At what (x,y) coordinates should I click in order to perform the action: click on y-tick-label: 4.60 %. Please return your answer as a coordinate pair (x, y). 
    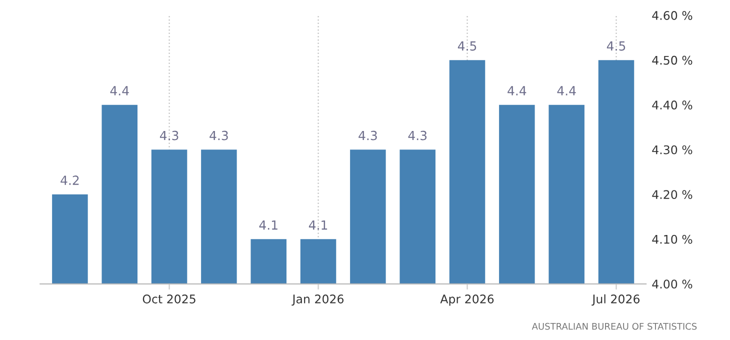
    Looking at the image, I should click on (672, 15).